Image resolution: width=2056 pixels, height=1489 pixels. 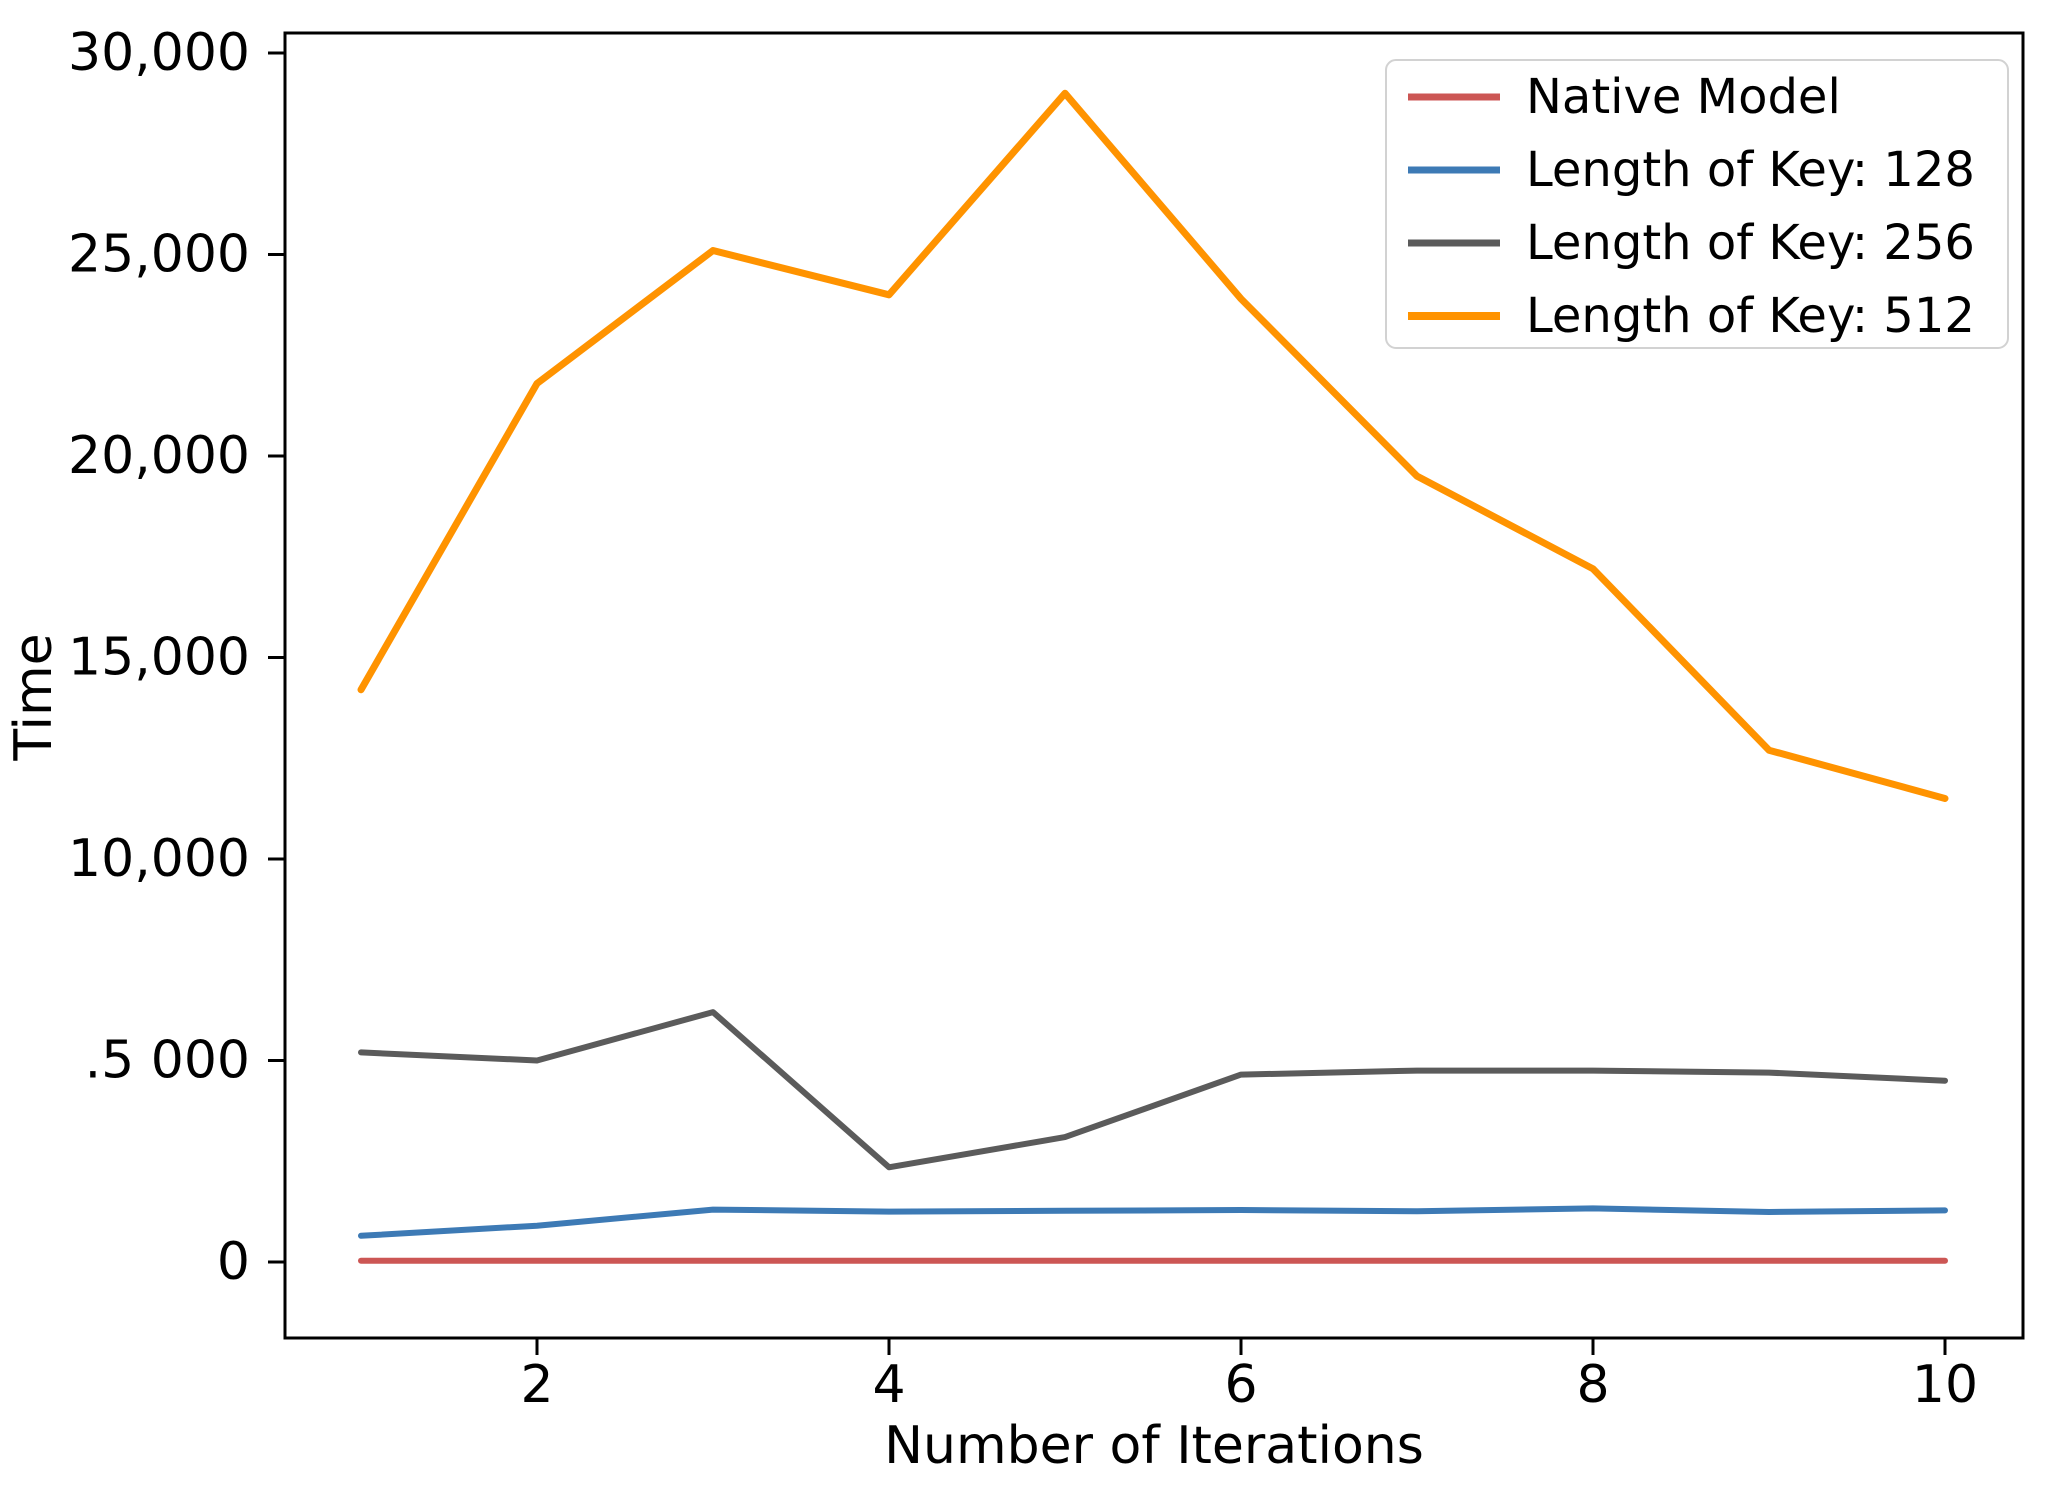 I want to click on y-axis-tick-label: 10,000, so click(x=159, y=859).